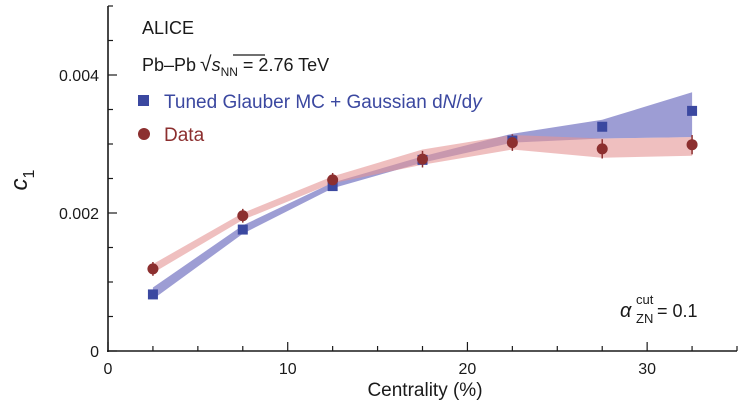 This screenshot has width=740, height=406. What do you see at coordinates (184, 135) in the screenshot?
I see `legend-label-data: Data` at bounding box center [184, 135].